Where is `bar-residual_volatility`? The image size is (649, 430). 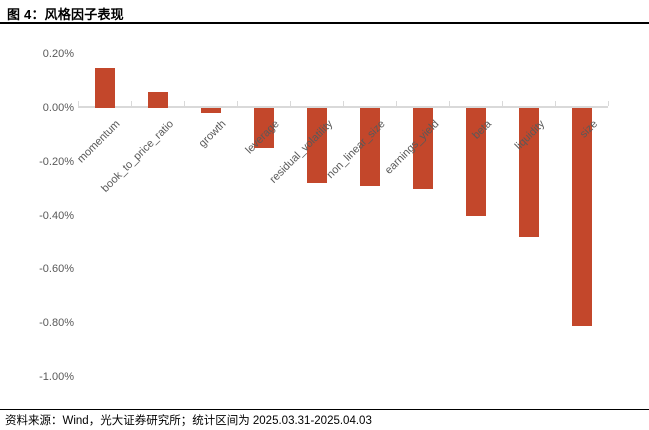 bar-residual_volatility is located at coordinates (316, 146).